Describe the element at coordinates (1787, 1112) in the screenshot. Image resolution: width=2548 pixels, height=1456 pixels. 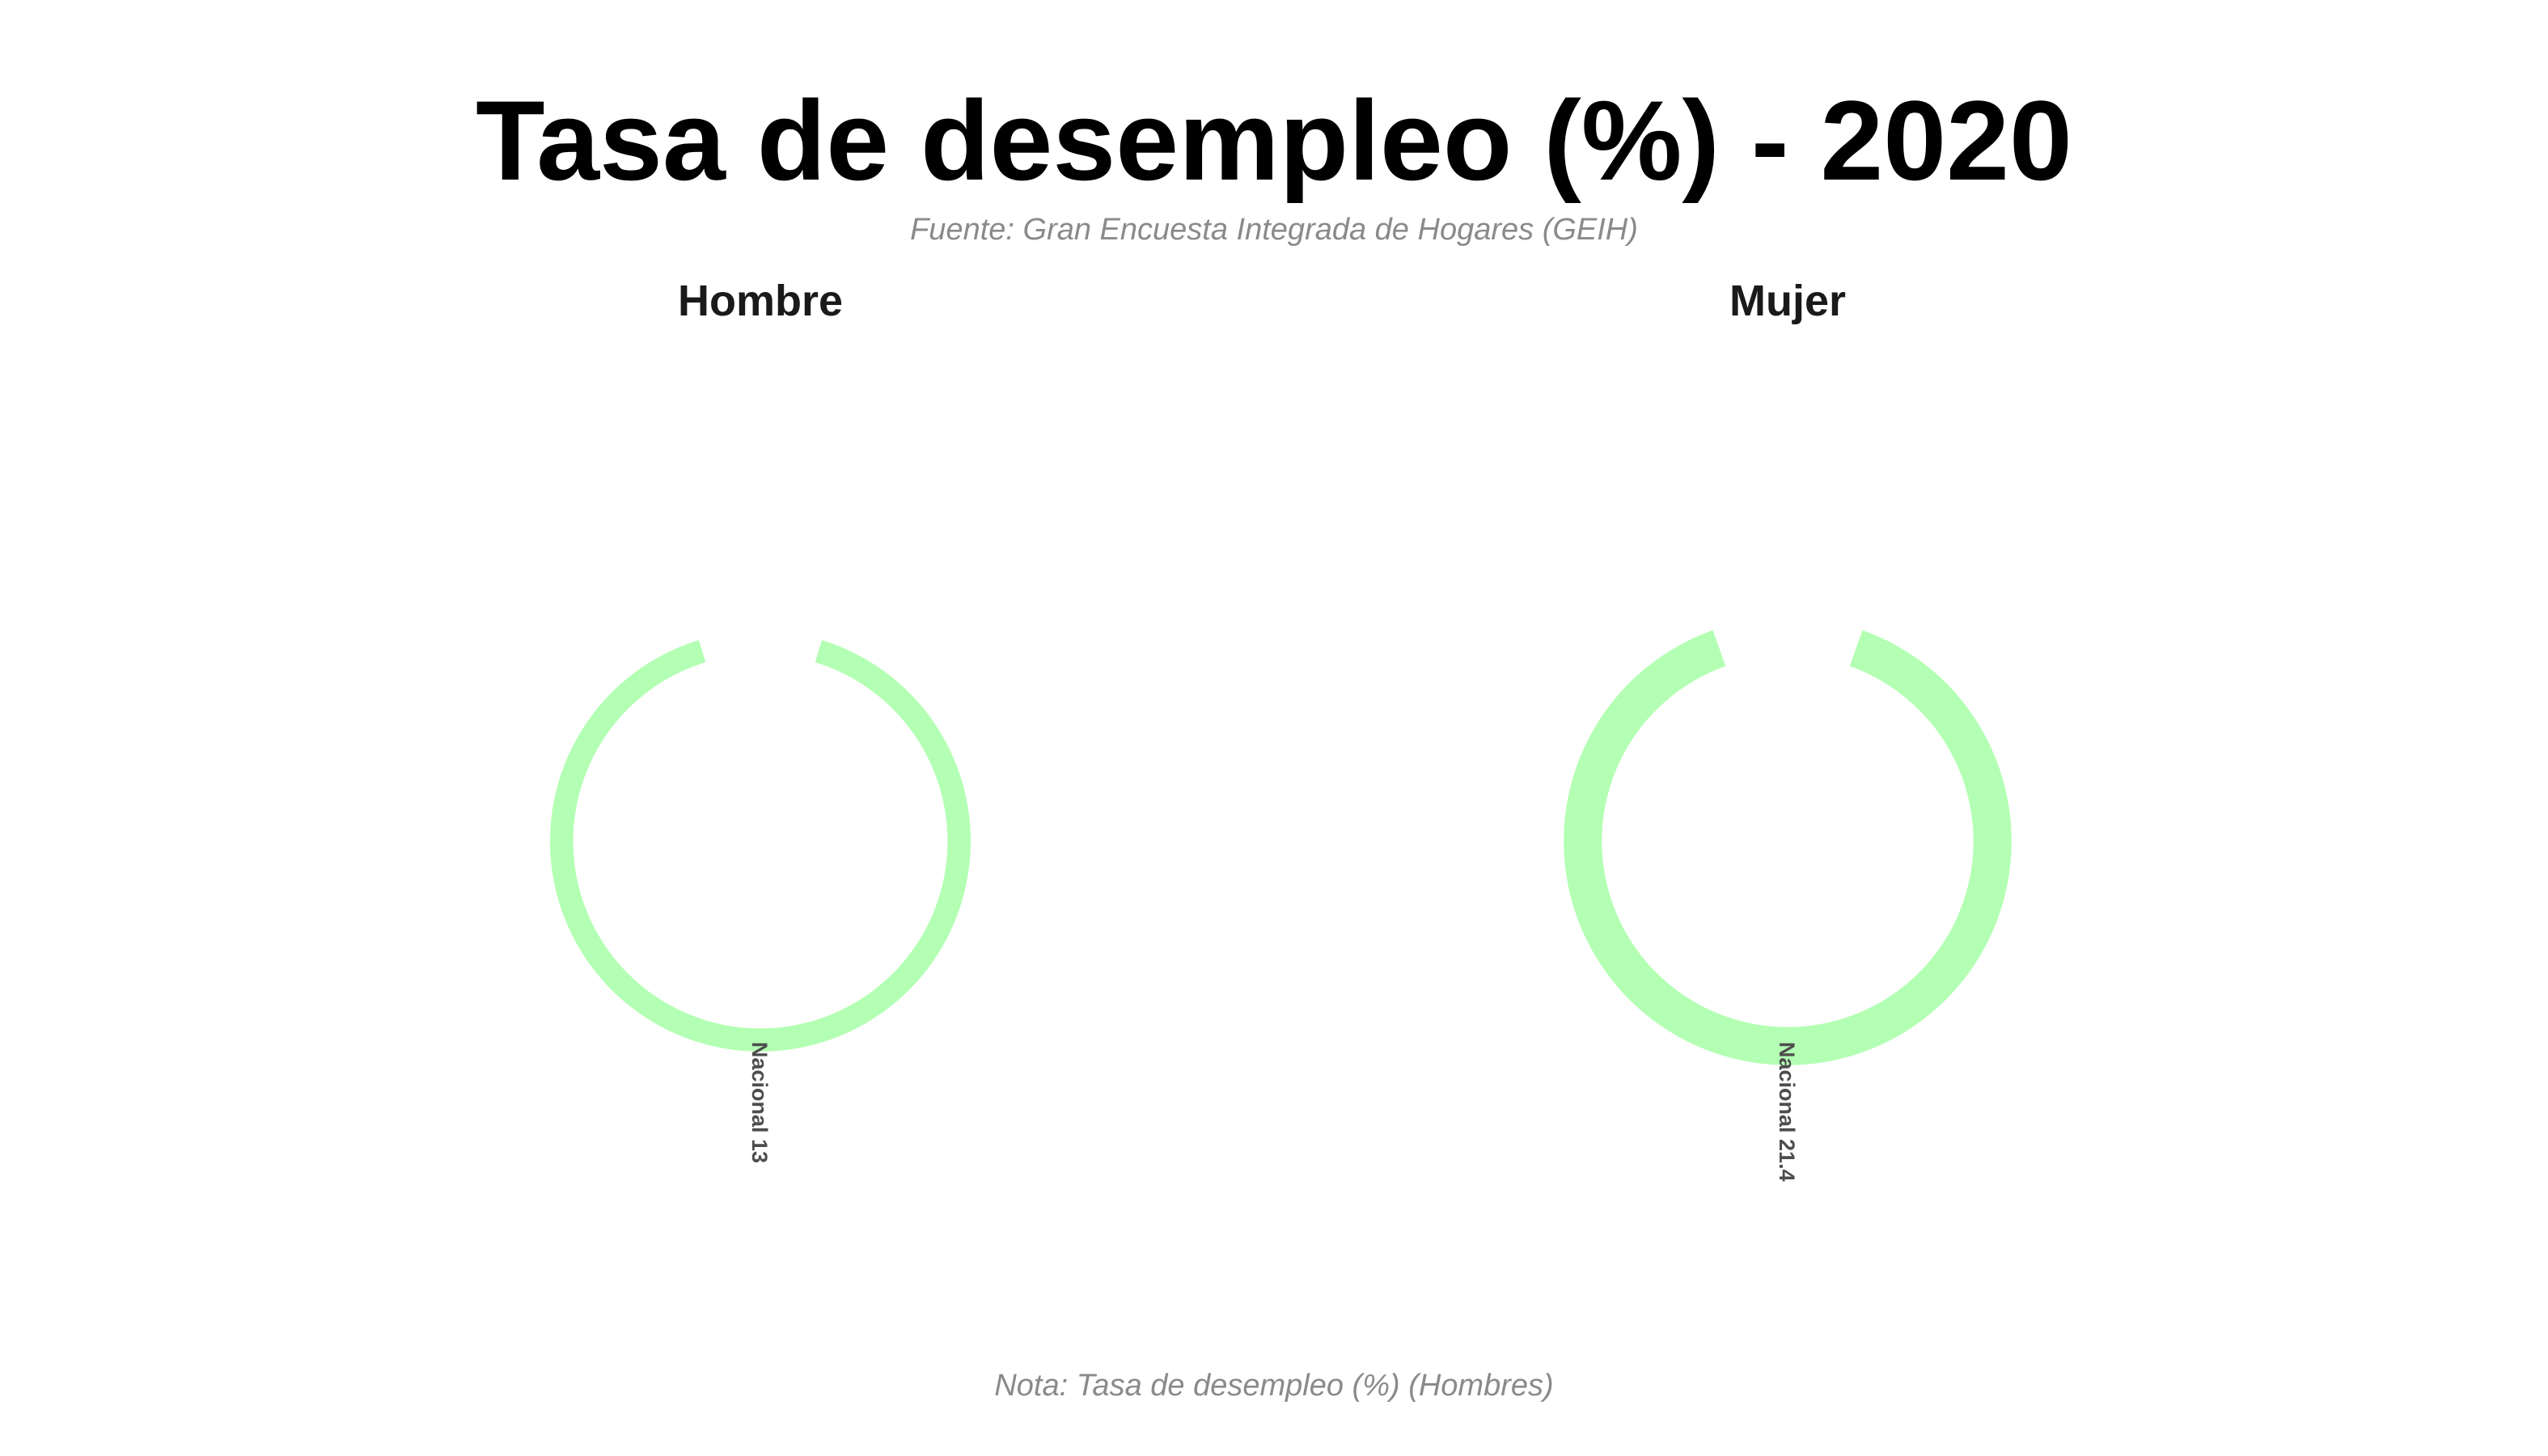
I see `bar-label-mujer: Nacional 21.4` at that location.